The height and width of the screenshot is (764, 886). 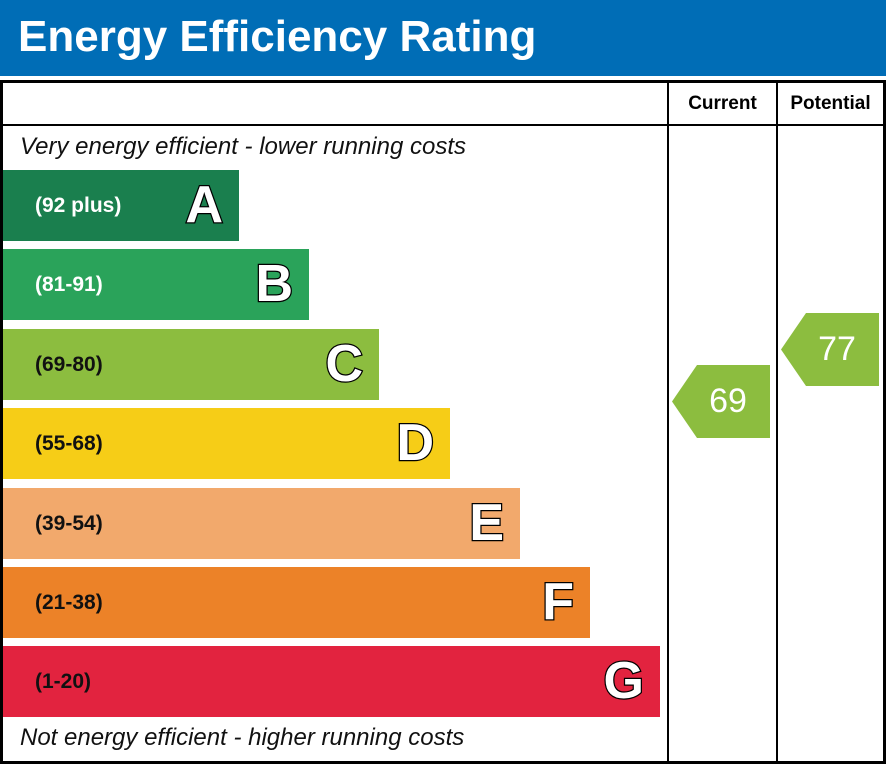 I want to click on current-rating-value: 69, so click(x=728, y=401).